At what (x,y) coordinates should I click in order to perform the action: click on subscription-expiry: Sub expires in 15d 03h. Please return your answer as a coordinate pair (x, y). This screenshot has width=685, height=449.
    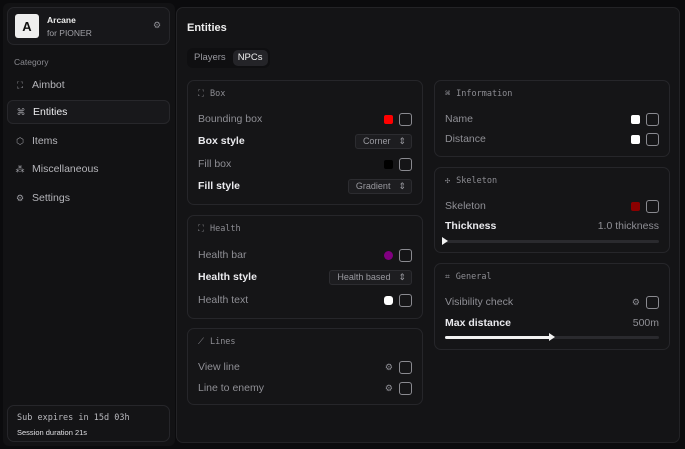
    Looking at the image, I should click on (73, 418).